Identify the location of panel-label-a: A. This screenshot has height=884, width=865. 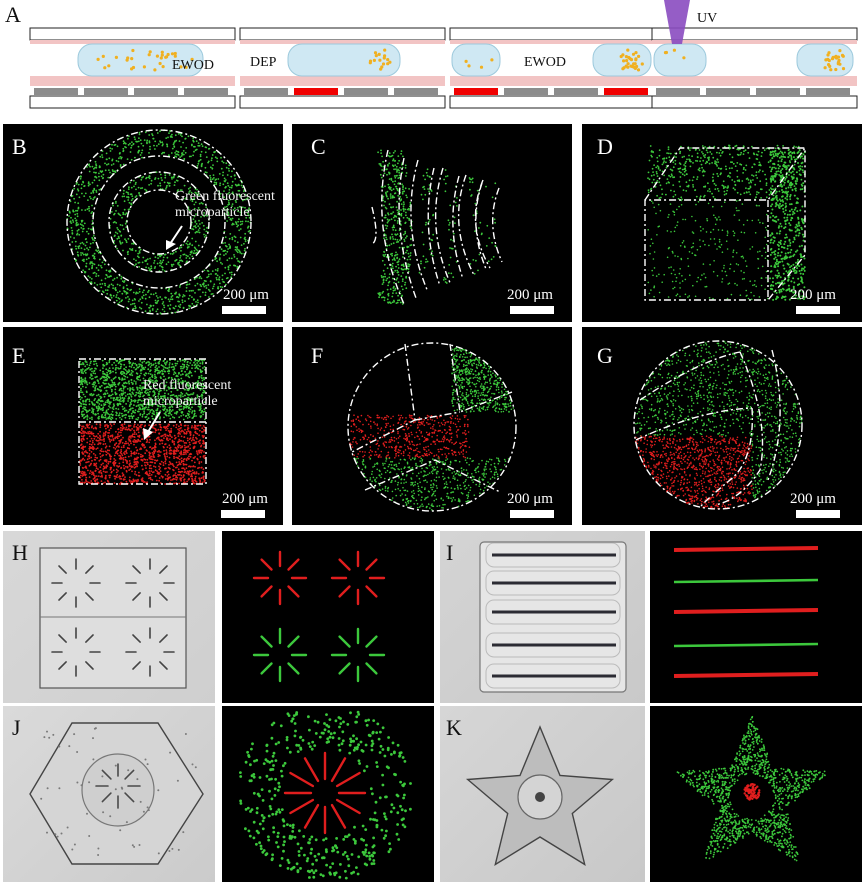
(13, 14).